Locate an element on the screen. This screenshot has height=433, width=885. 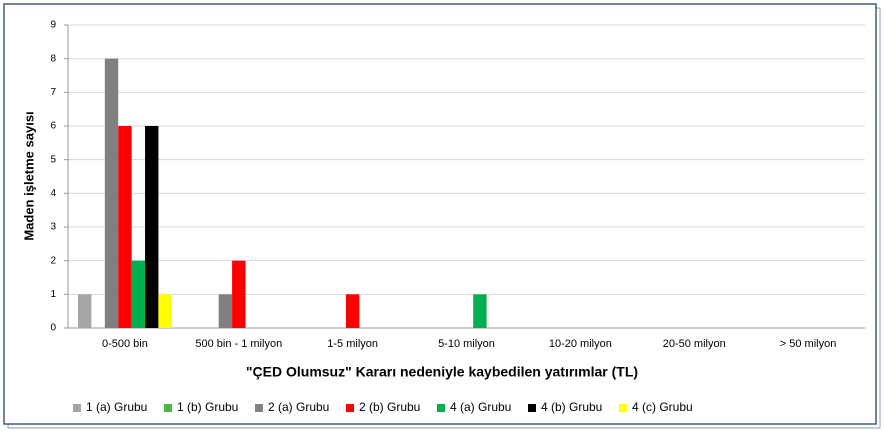
y-tick-label: 3 is located at coordinates (53, 227).